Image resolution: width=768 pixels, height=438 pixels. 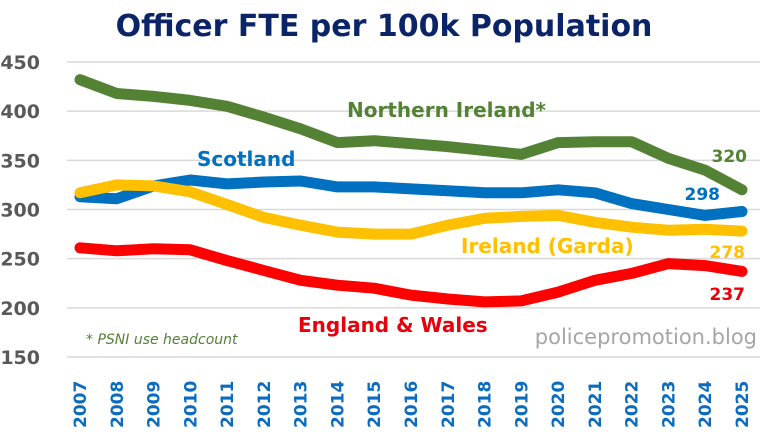 I want to click on series-label-ireland-garda: Ireland (Garda), so click(x=547, y=246).